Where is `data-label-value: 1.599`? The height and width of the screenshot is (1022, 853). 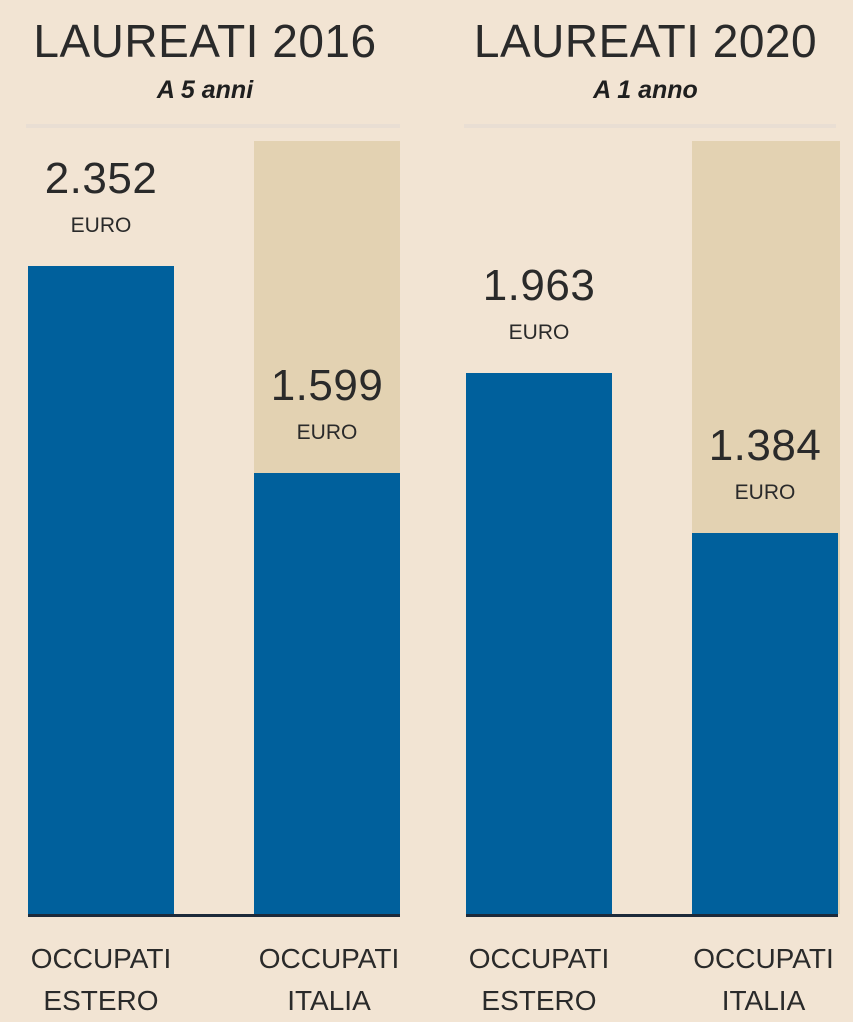
data-label-value: 1.599 is located at coordinates (327, 386).